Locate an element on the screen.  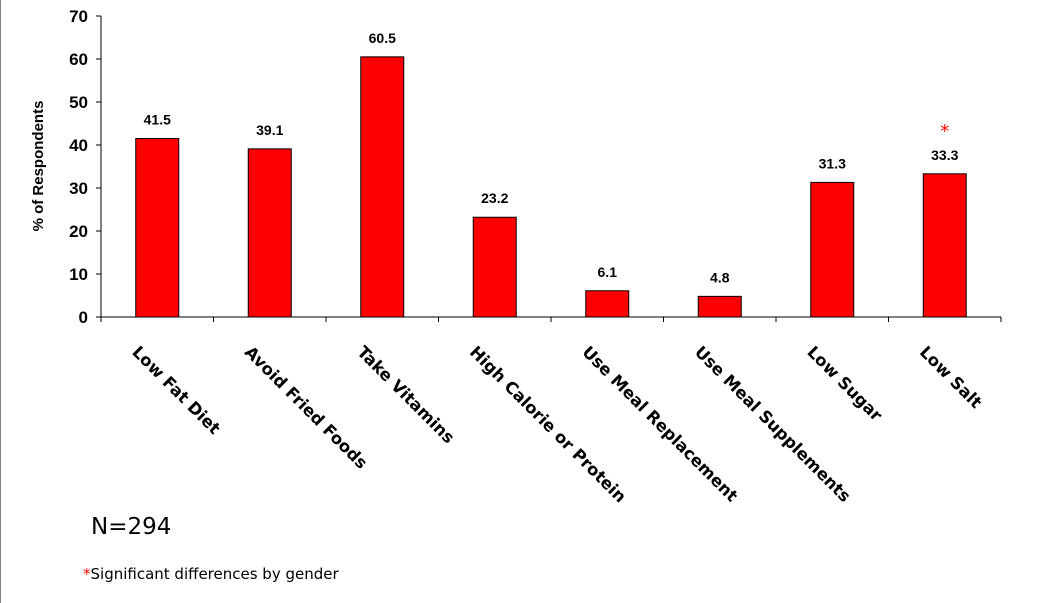
x-tick-label: Low Salt is located at coordinates (951, 377).